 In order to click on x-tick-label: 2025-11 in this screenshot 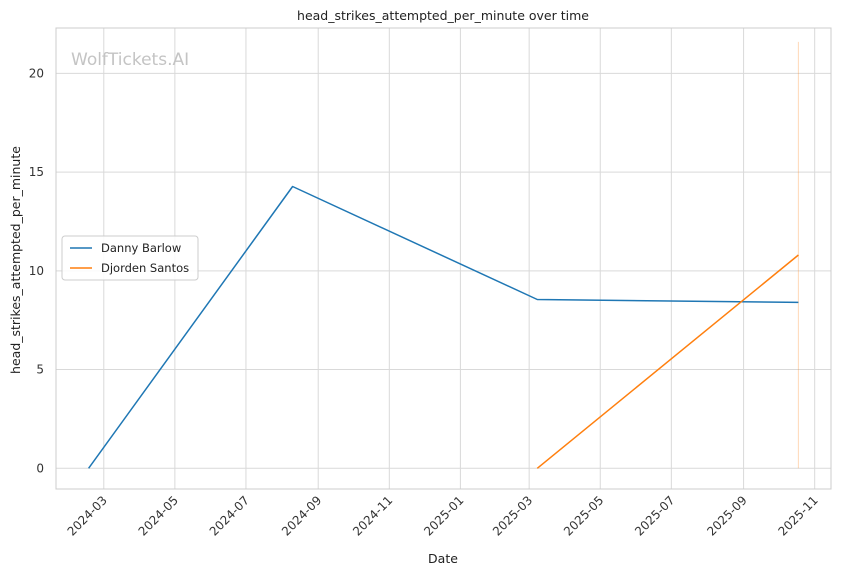, I will do `click(797, 515)`.